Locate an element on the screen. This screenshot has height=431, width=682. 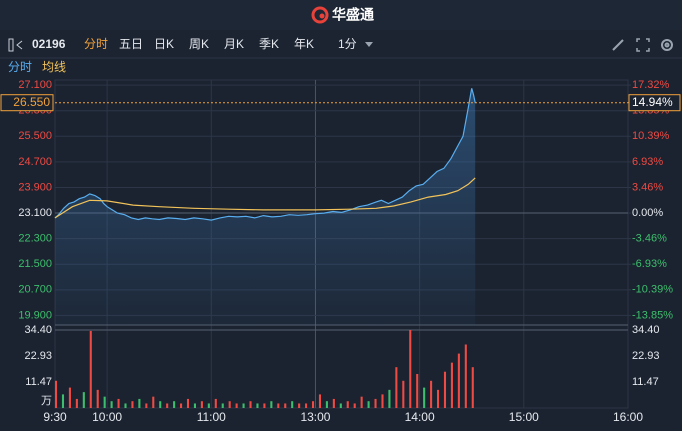
period-tab: 分时 is located at coordinates (96, 44).